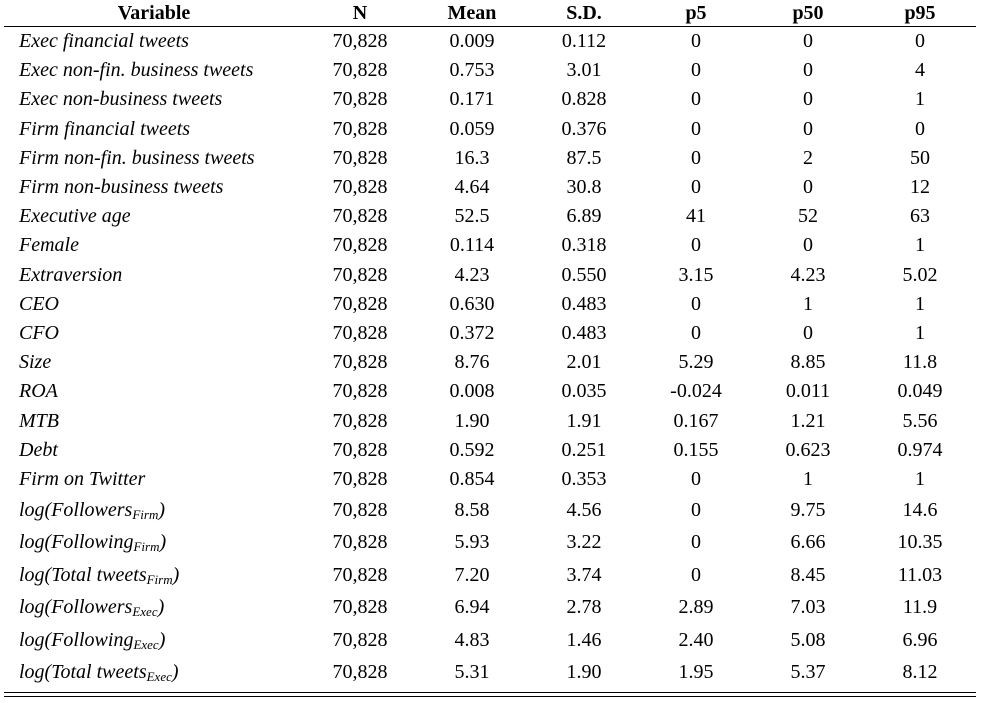  I want to click on p95-cell: 5.02, so click(920, 274).